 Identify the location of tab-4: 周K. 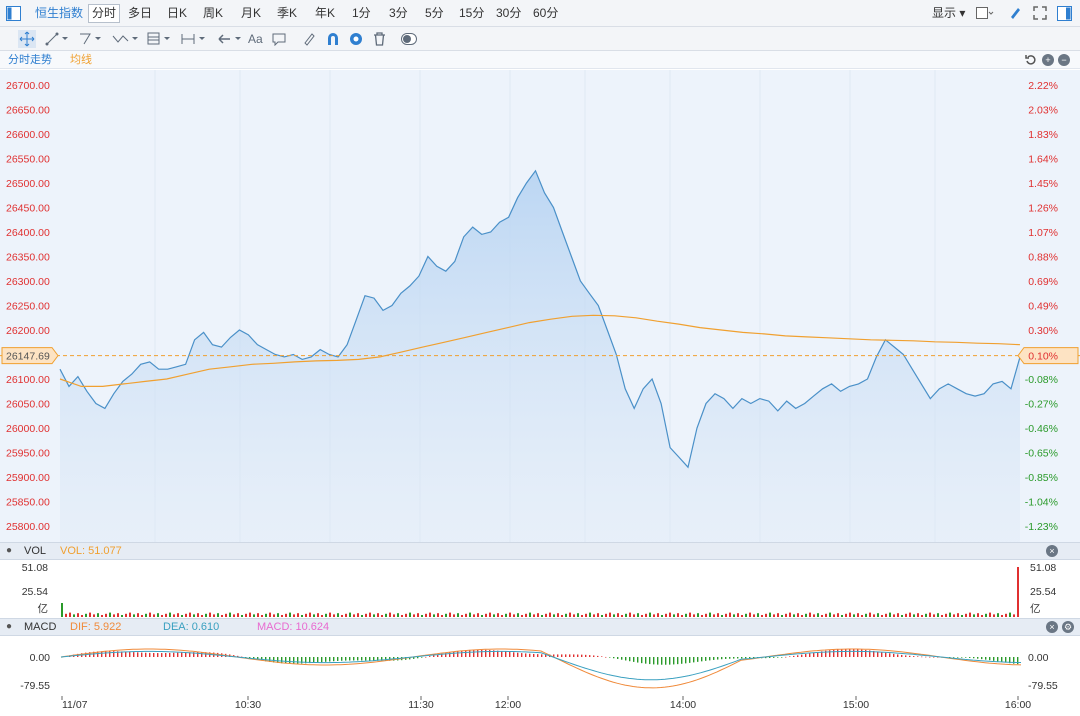
(213, 13).